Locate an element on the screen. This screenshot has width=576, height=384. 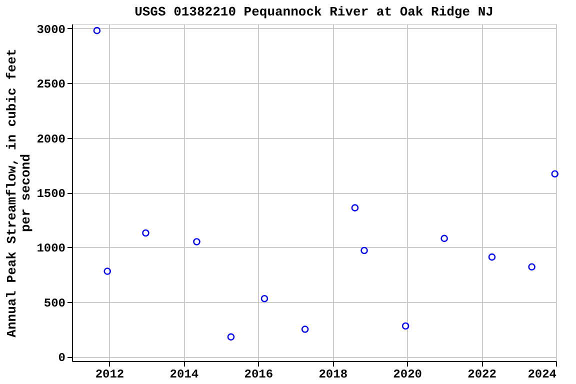
x-tick-label: 2014 is located at coordinates (184, 375).